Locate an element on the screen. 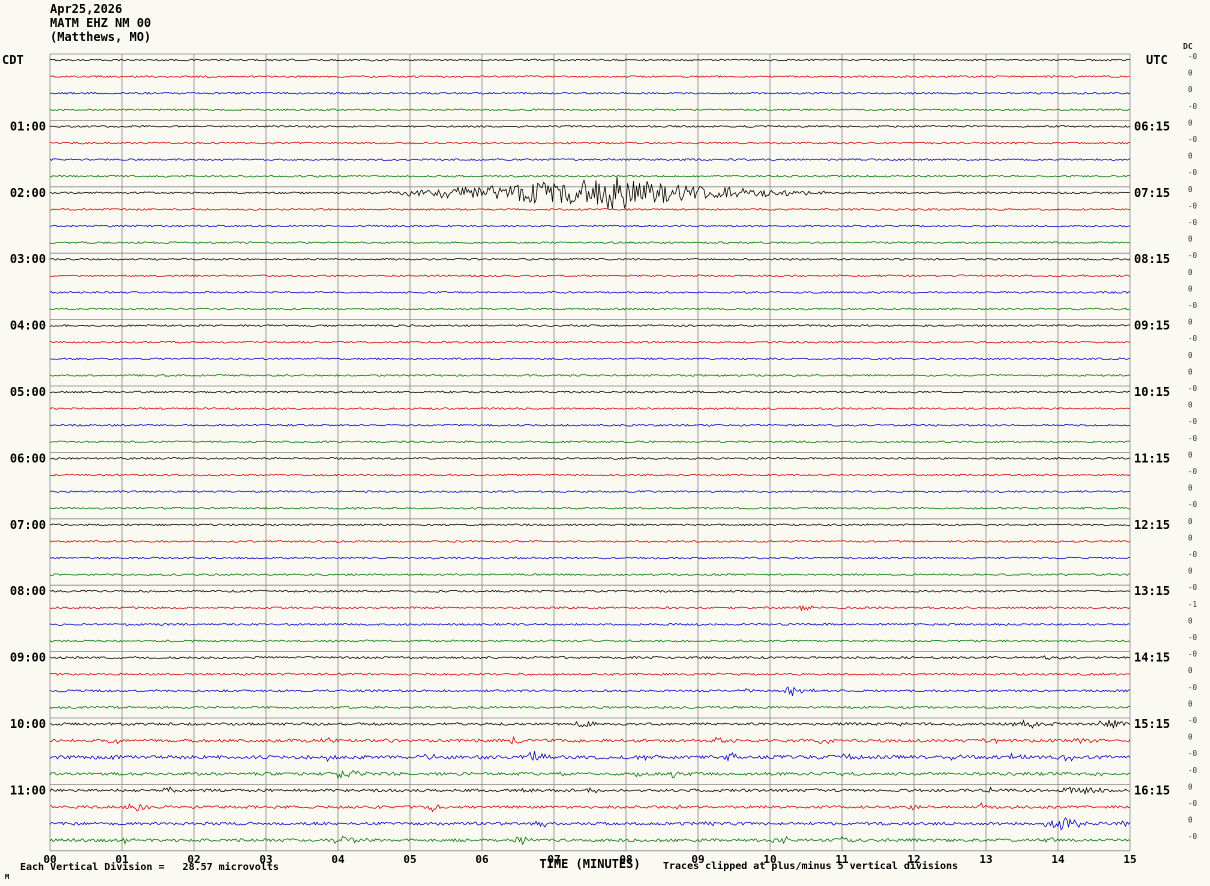 The width and height of the screenshot is (1210, 886). hour-label-left: 01:00 is located at coordinates (28, 126).